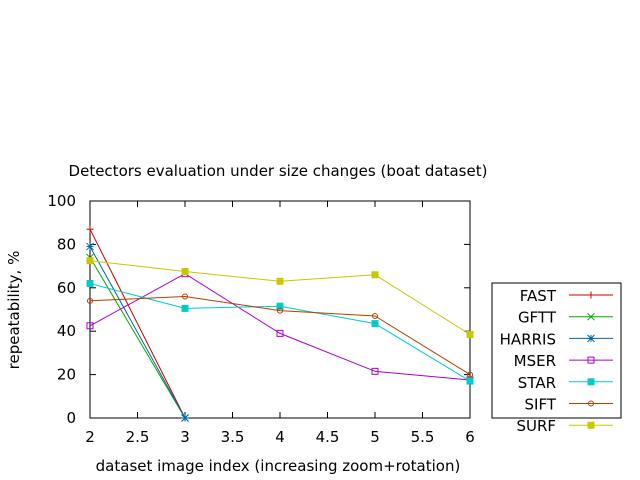 The height and width of the screenshot is (480, 640). Describe the element at coordinates (591, 360) in the screenshot. I see `legend-marker-mser` at that location.